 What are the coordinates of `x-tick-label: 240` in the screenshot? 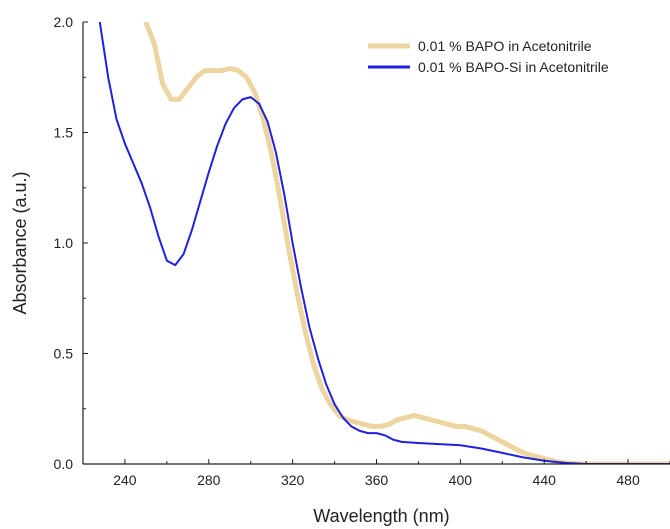 It's located at (125, 480).